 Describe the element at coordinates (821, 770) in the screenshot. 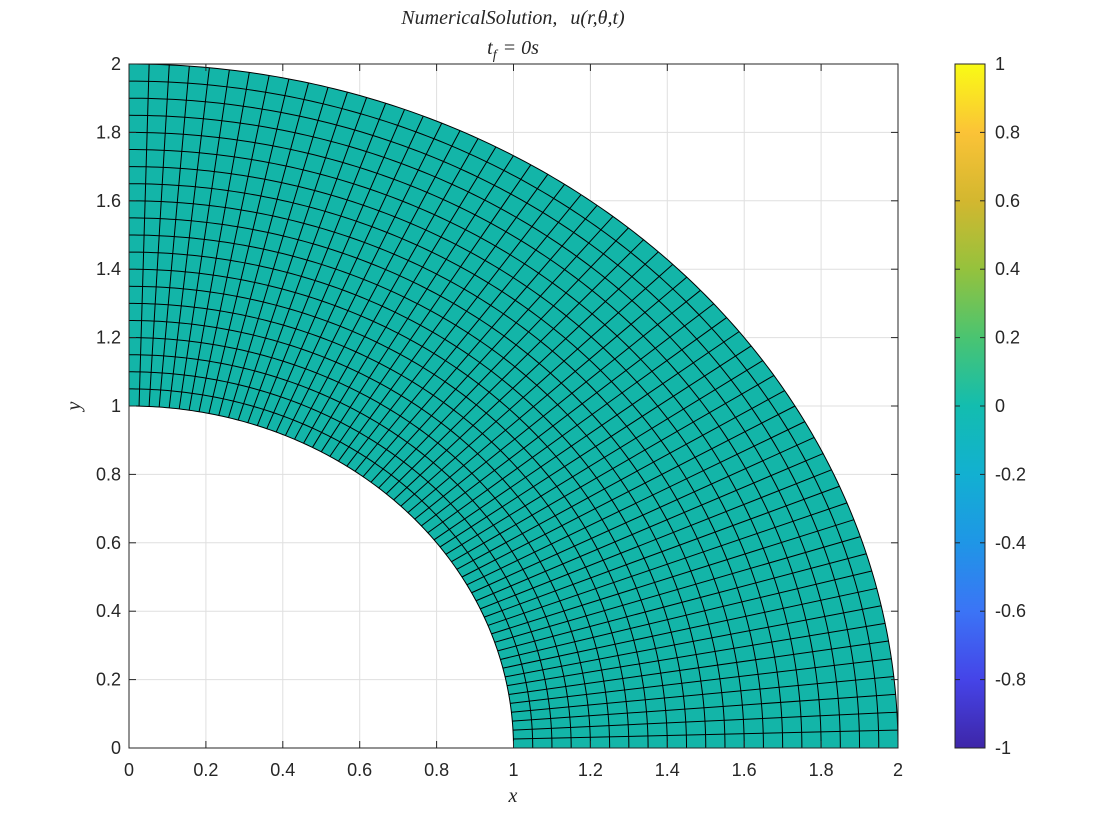

I see `x-tick-label: 1.8` at that location.